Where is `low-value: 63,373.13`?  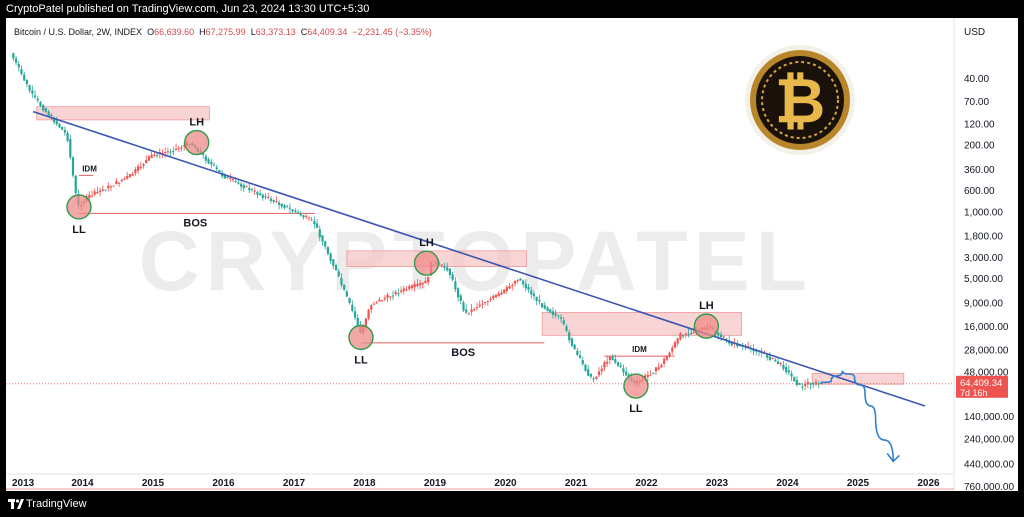 low-value: 63,373.13 is located at coordinates (275, 32).